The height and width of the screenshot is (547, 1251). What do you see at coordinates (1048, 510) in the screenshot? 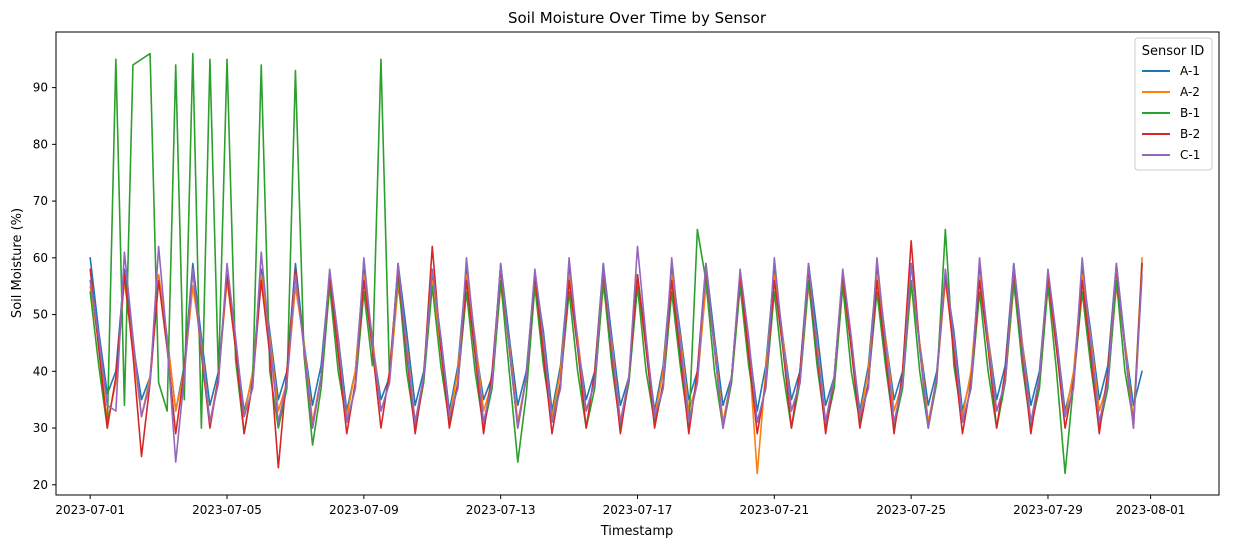
I see `x-tick-label: 2023-07-29` at bounding box center [1048, 510].